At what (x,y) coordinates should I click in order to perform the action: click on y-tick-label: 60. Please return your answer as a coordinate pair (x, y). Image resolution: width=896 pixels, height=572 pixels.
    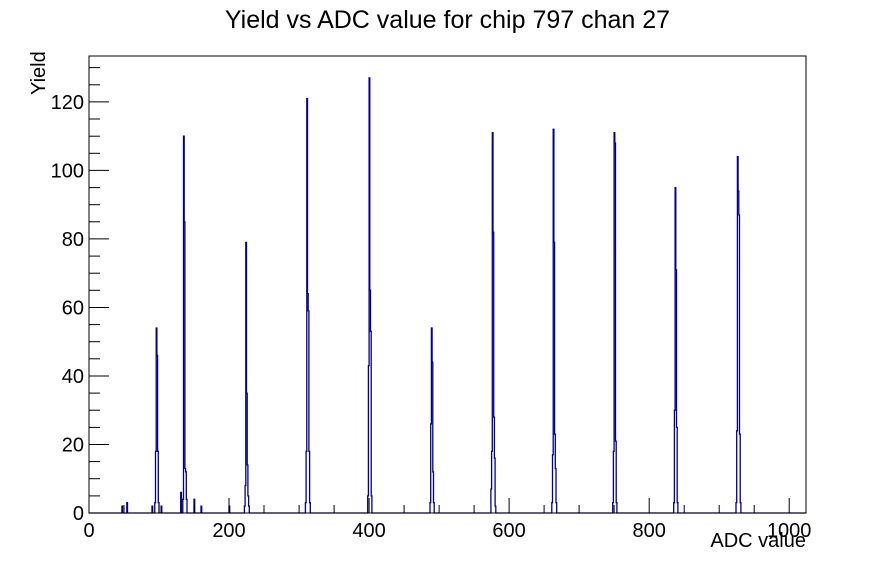
    Looking at the image, I should click on (73, 309).